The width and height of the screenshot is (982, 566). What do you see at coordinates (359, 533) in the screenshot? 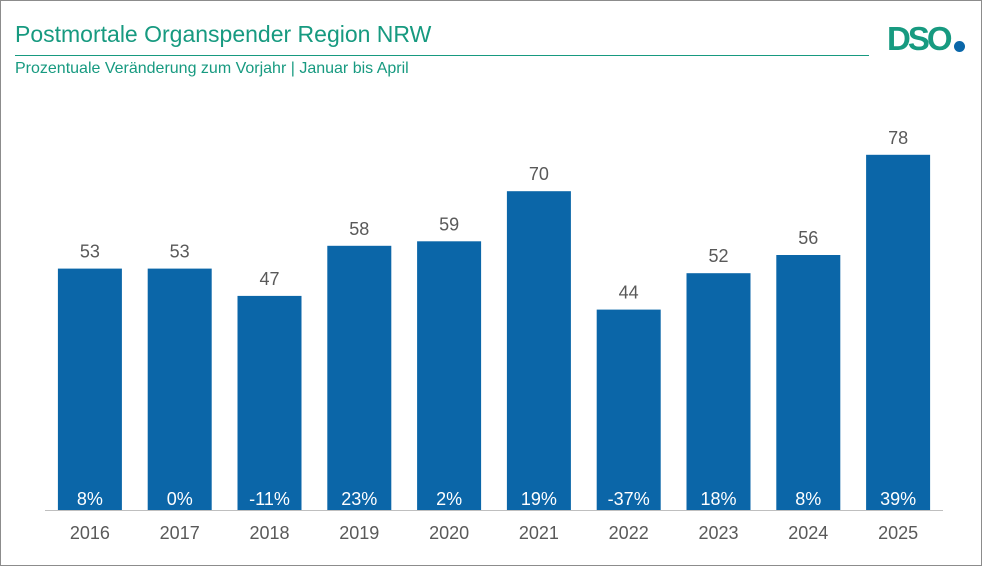
I see `x-tick-label: 2019` at bounding box center [359, 533].